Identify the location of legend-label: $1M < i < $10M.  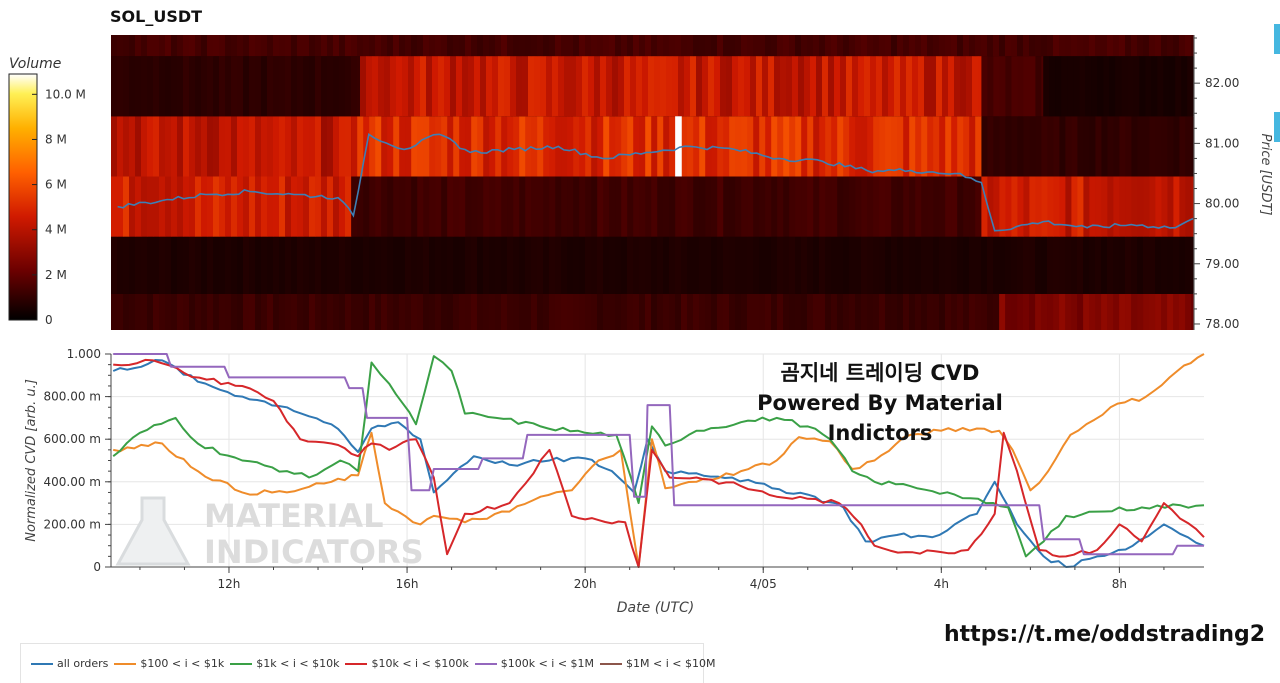
(671, 663).